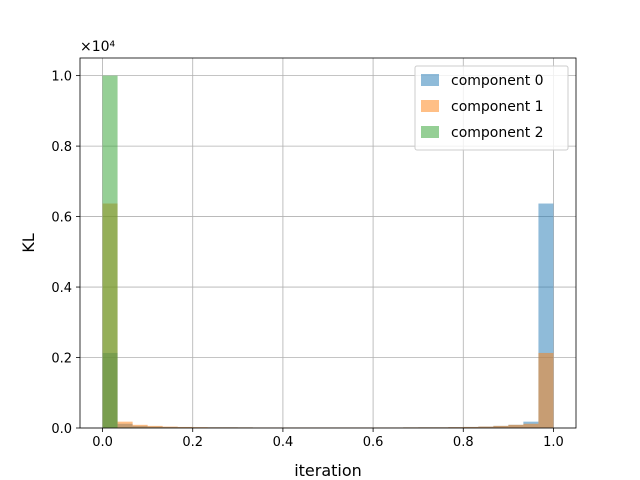 The image size is (640, 480). What do you see at coordinates (283, 442) in the screenshot?
I see `x-tick-label: 0.4` at bounding box center [283, 442].